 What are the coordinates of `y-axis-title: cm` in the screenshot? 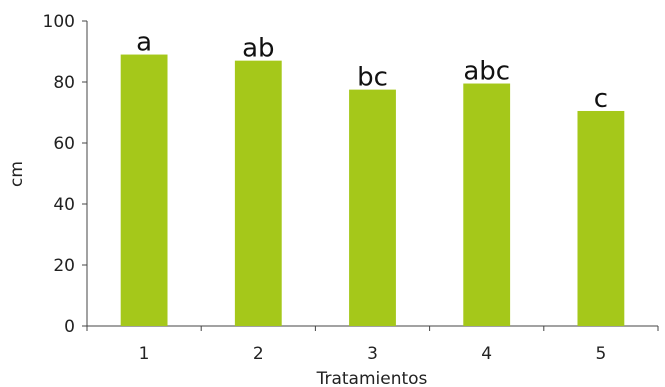 It's located at (17, 174).